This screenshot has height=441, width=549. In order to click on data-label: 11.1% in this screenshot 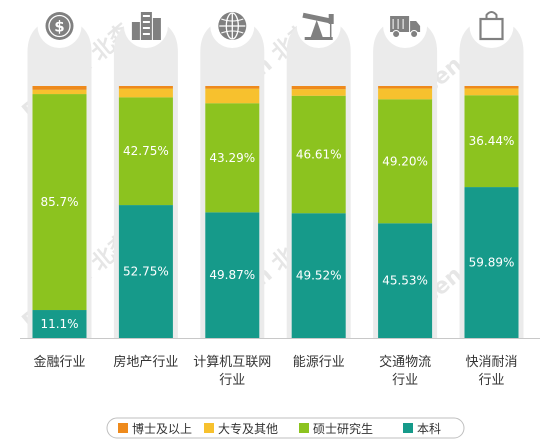, I will do `click(59, 324)`.